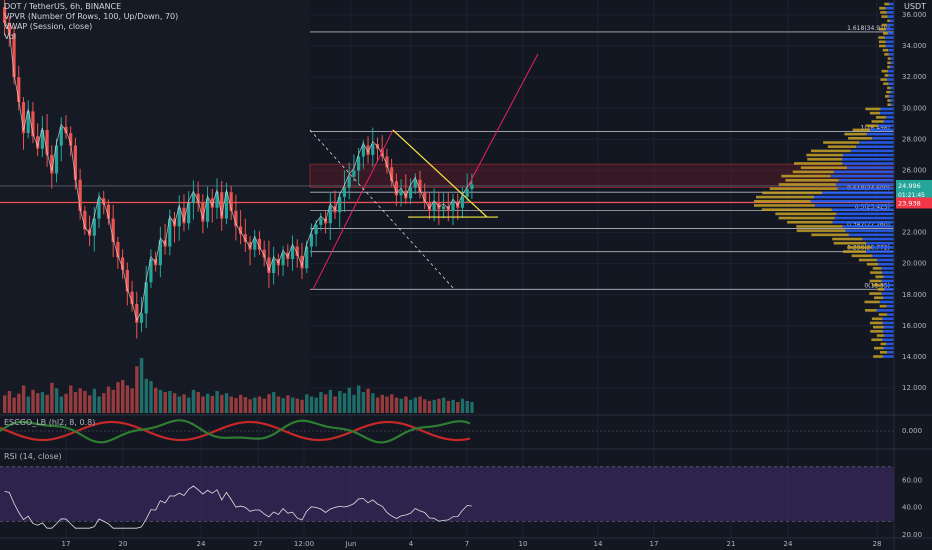  What do you see at coordinates (731, 544) in the screenshot?
I see `date-tick-label: 21` at bounding box center [731, 544].